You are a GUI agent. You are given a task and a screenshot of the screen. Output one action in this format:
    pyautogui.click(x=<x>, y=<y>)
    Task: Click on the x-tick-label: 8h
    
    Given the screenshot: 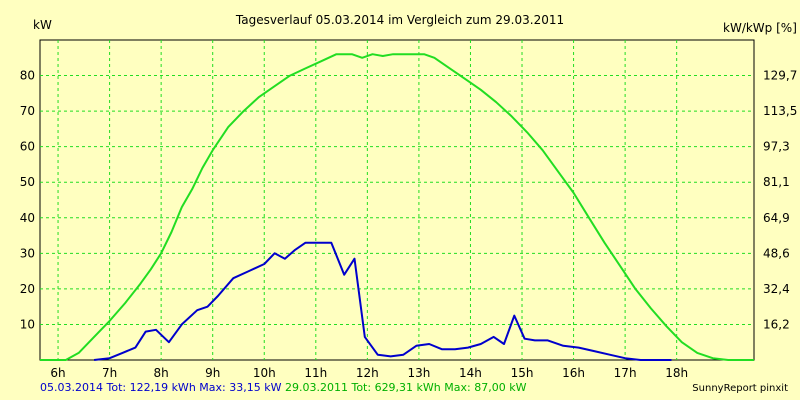 What is the action you would take?
    pyautogui.click(x=161, y=373)
    